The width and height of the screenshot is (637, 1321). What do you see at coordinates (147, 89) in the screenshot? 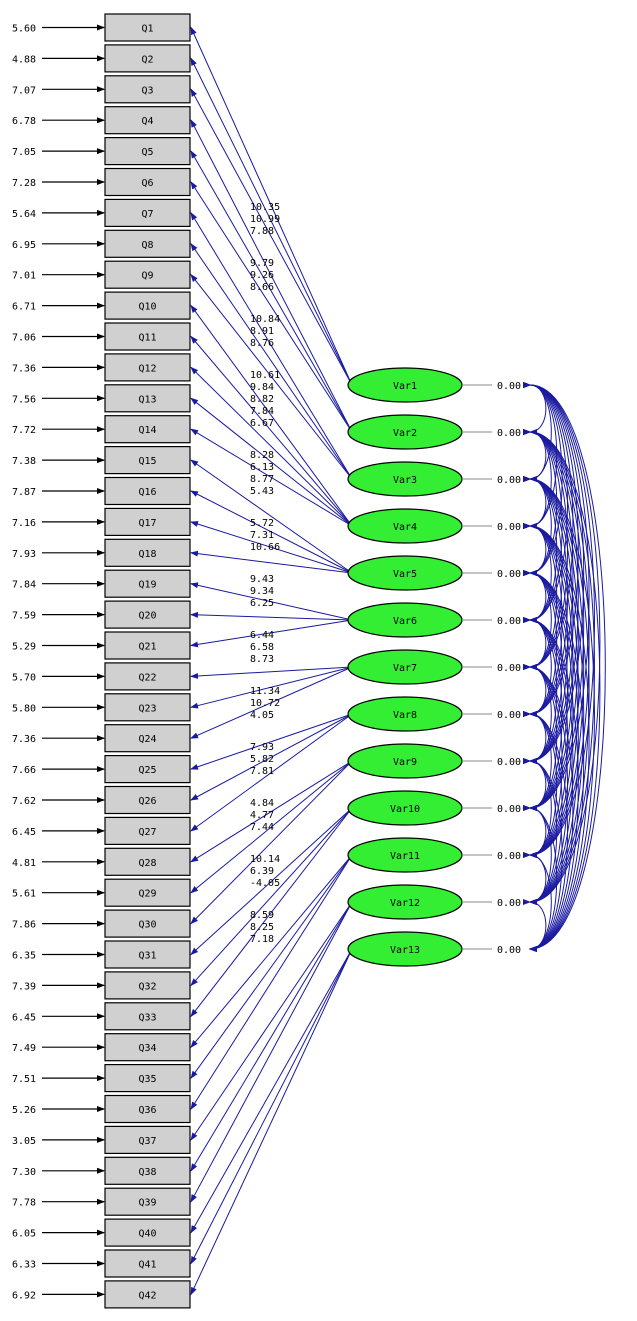
I see `observed-q3: Q3` at bounding box center [147, 89].